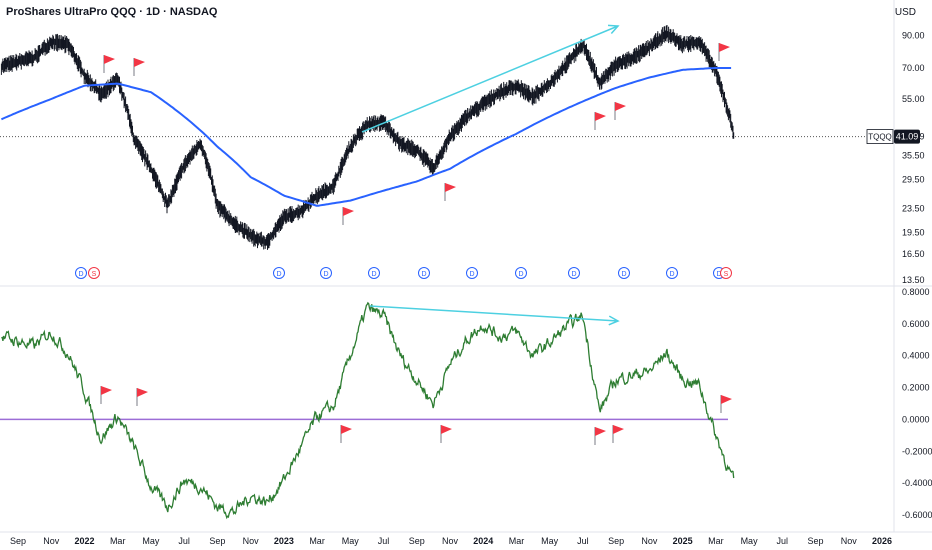  I want to click on price-axis-tick-label: 55.00, so click(913, 99).